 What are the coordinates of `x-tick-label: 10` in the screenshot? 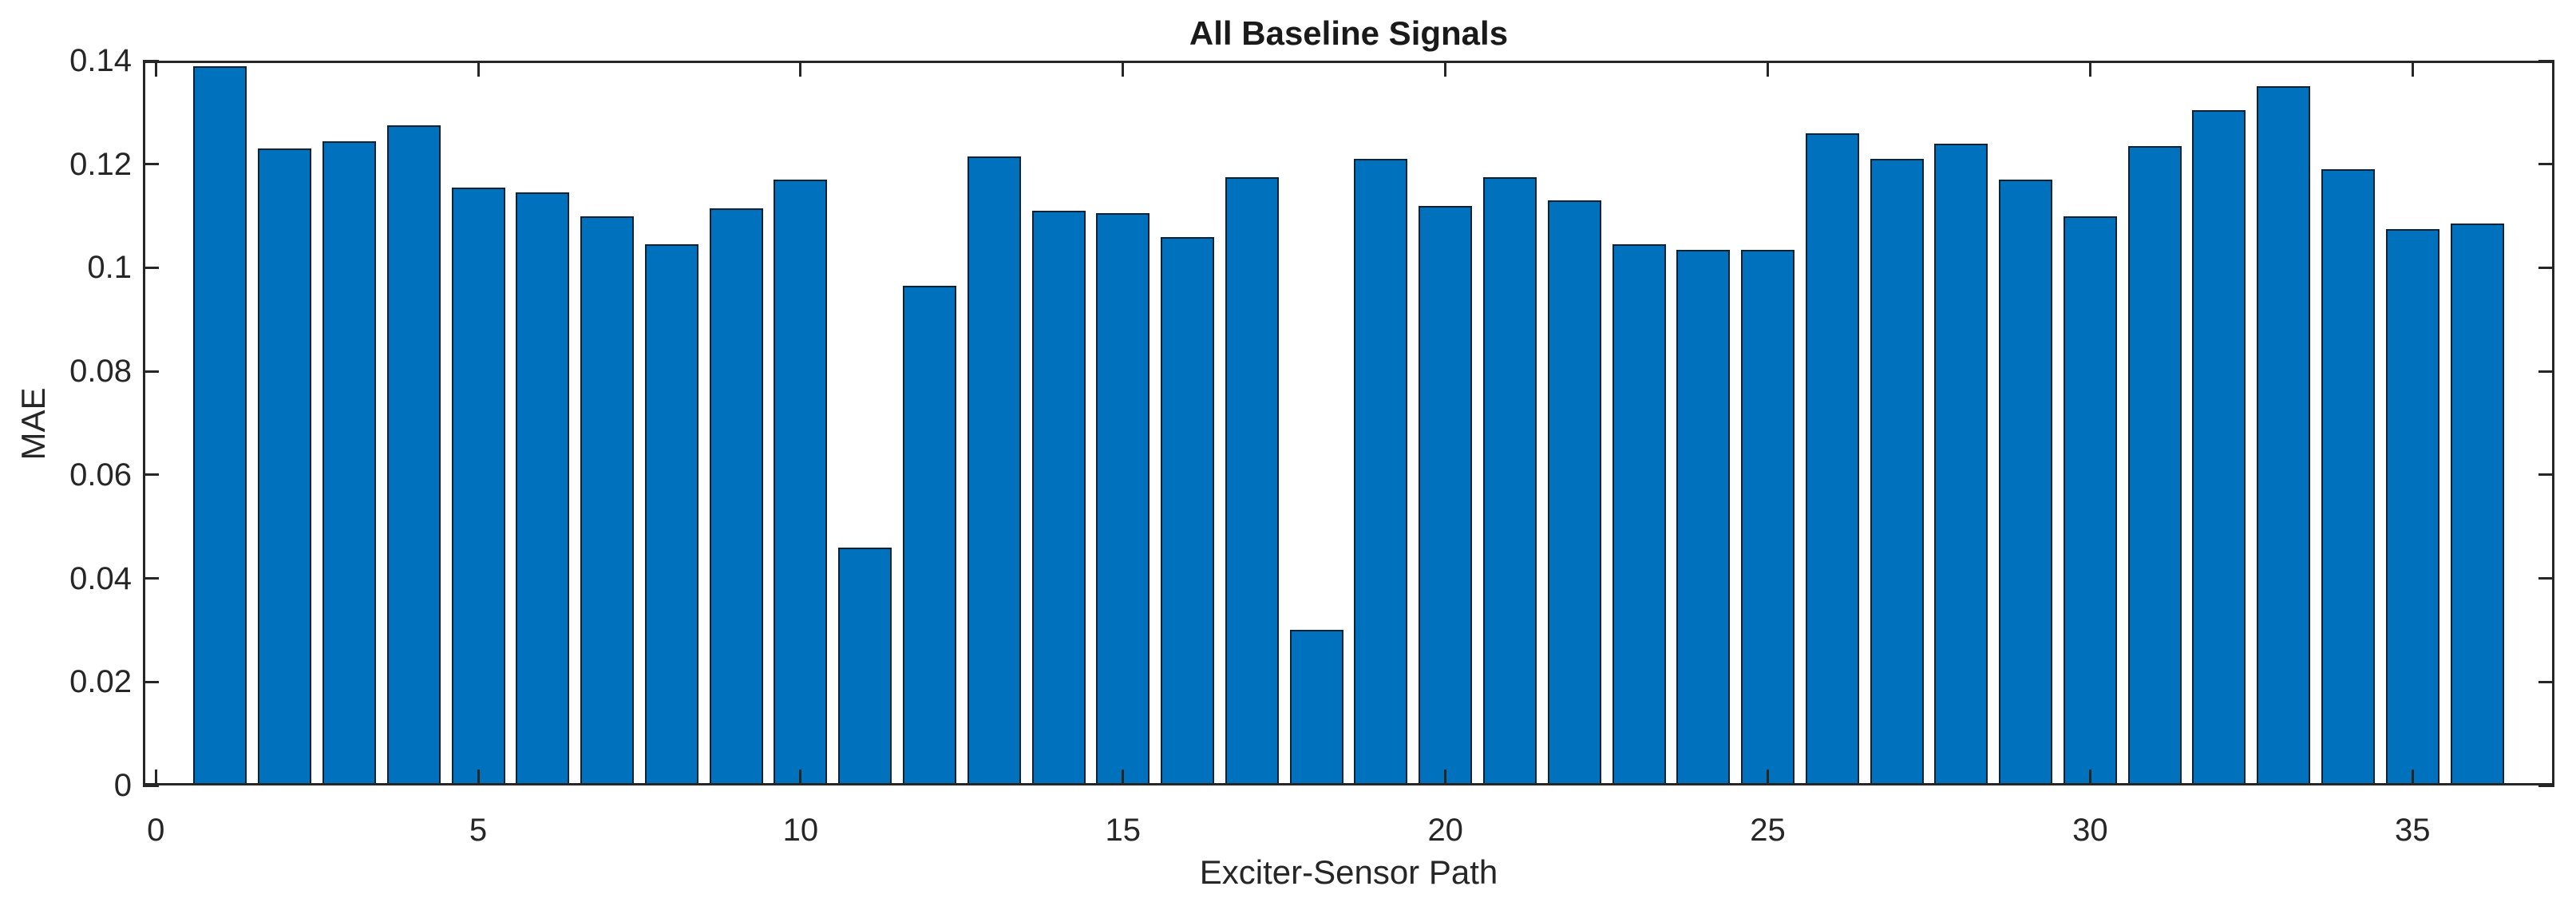 It's located at (801, 831).